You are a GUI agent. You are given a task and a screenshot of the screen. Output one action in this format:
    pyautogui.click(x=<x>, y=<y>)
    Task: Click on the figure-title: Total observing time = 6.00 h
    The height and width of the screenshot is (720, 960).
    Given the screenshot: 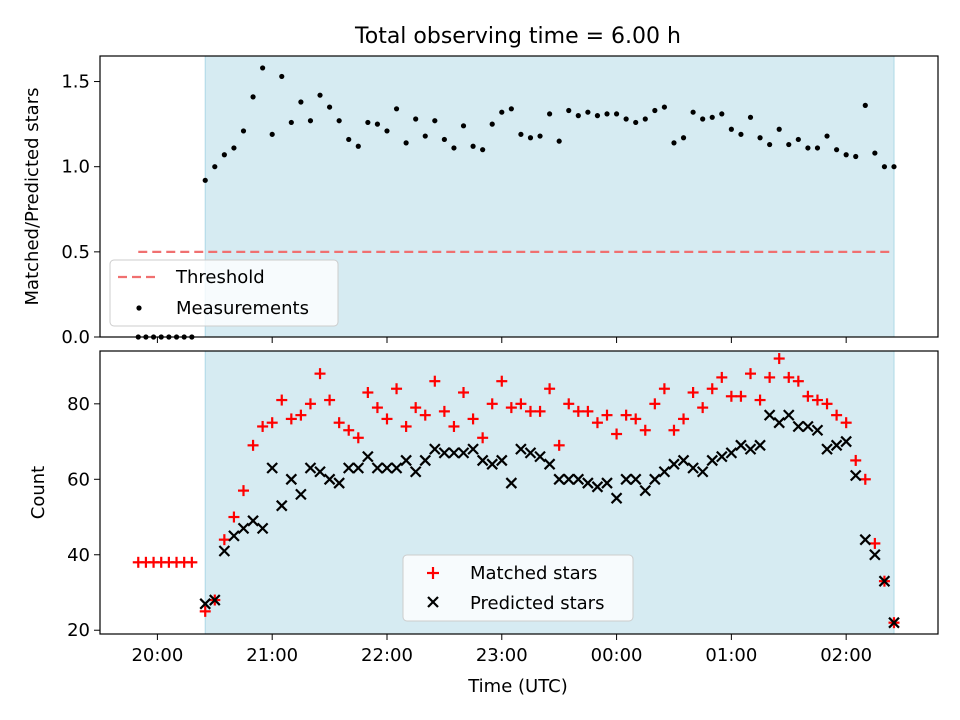 What is the action you would take?
    pyautogui.click(x=517, y=36)
    